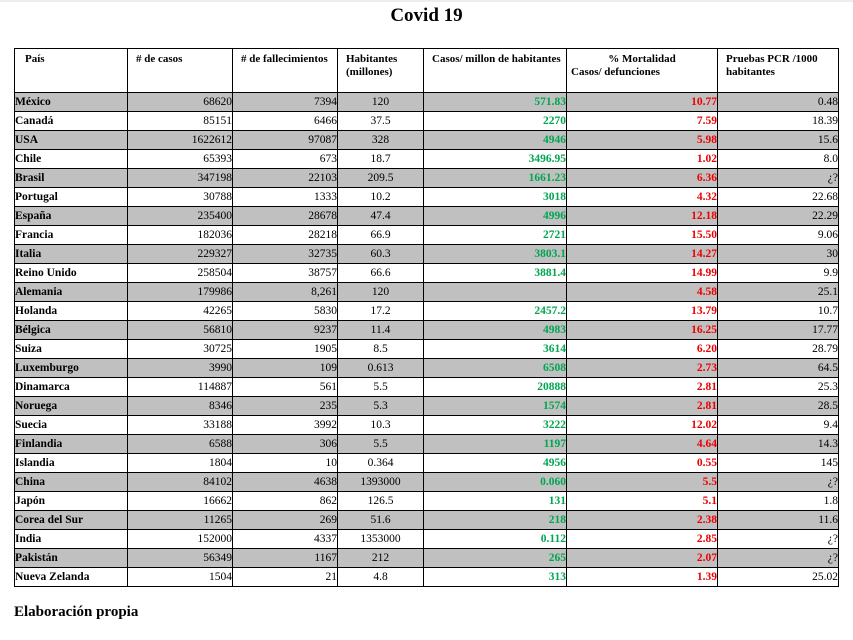 The height and width of the screenshot is (640, 853). What do you see at coordinates (380, 558) in the screenshot?
I see `cell-population: 212` at bounding box center [380, 558].